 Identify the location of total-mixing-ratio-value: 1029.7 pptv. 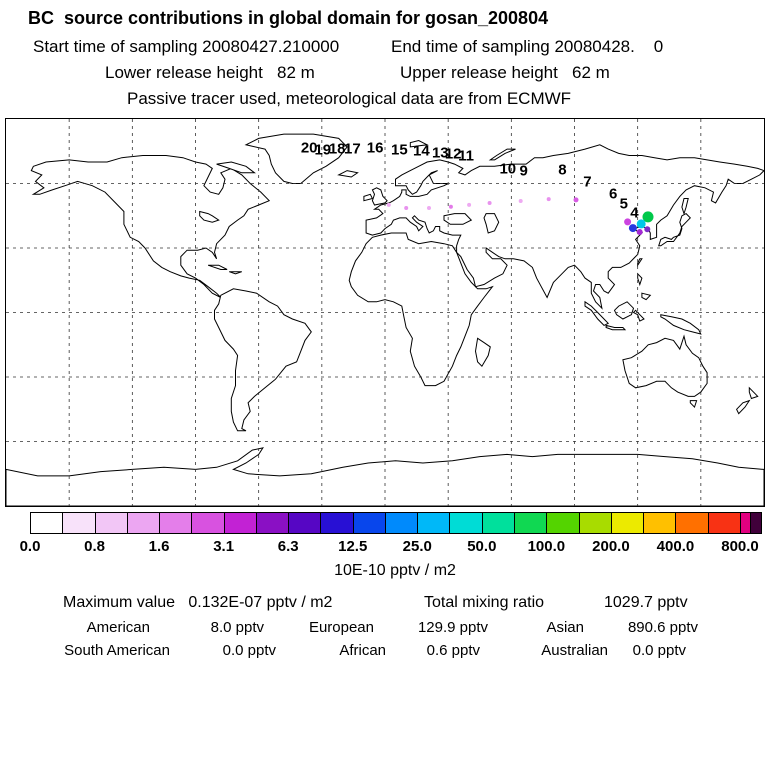
(646, 602).